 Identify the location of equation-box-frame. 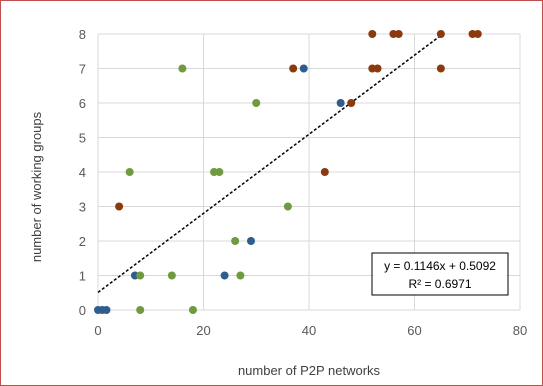
(440, 274).